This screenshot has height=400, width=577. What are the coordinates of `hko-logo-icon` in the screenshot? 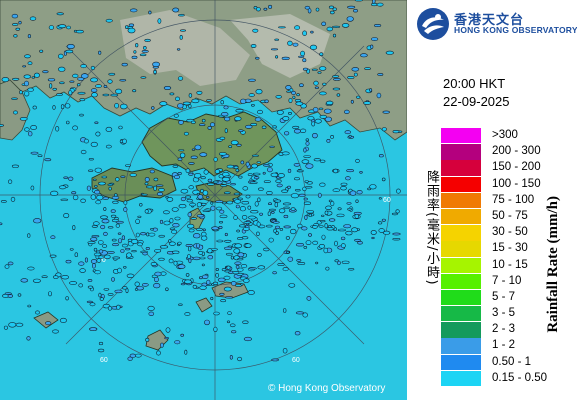 It's located at (433, 24).